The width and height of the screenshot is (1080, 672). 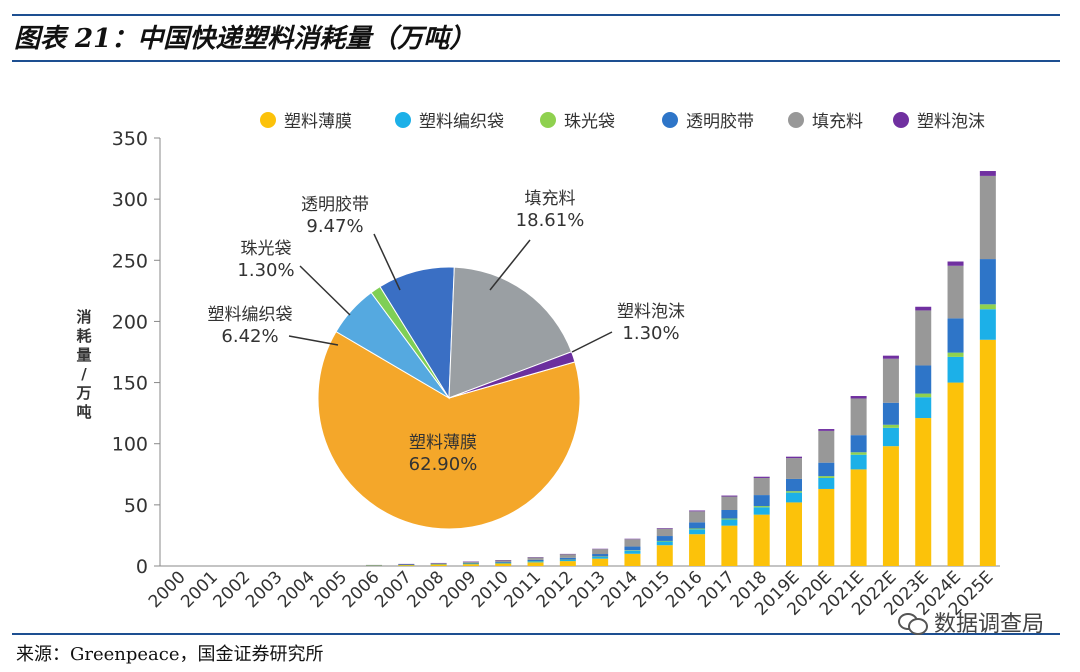 I want to click on x-tick-label: 2014, so click(x=619, y=589).